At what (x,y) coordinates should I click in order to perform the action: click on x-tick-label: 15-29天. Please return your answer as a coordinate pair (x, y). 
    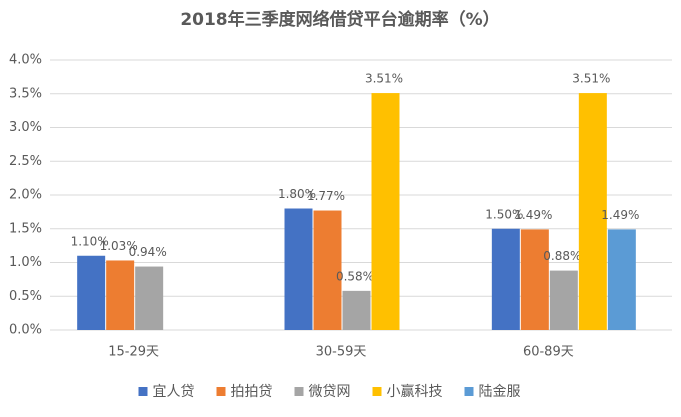
    Looking at the image, I should click on (133, 352).